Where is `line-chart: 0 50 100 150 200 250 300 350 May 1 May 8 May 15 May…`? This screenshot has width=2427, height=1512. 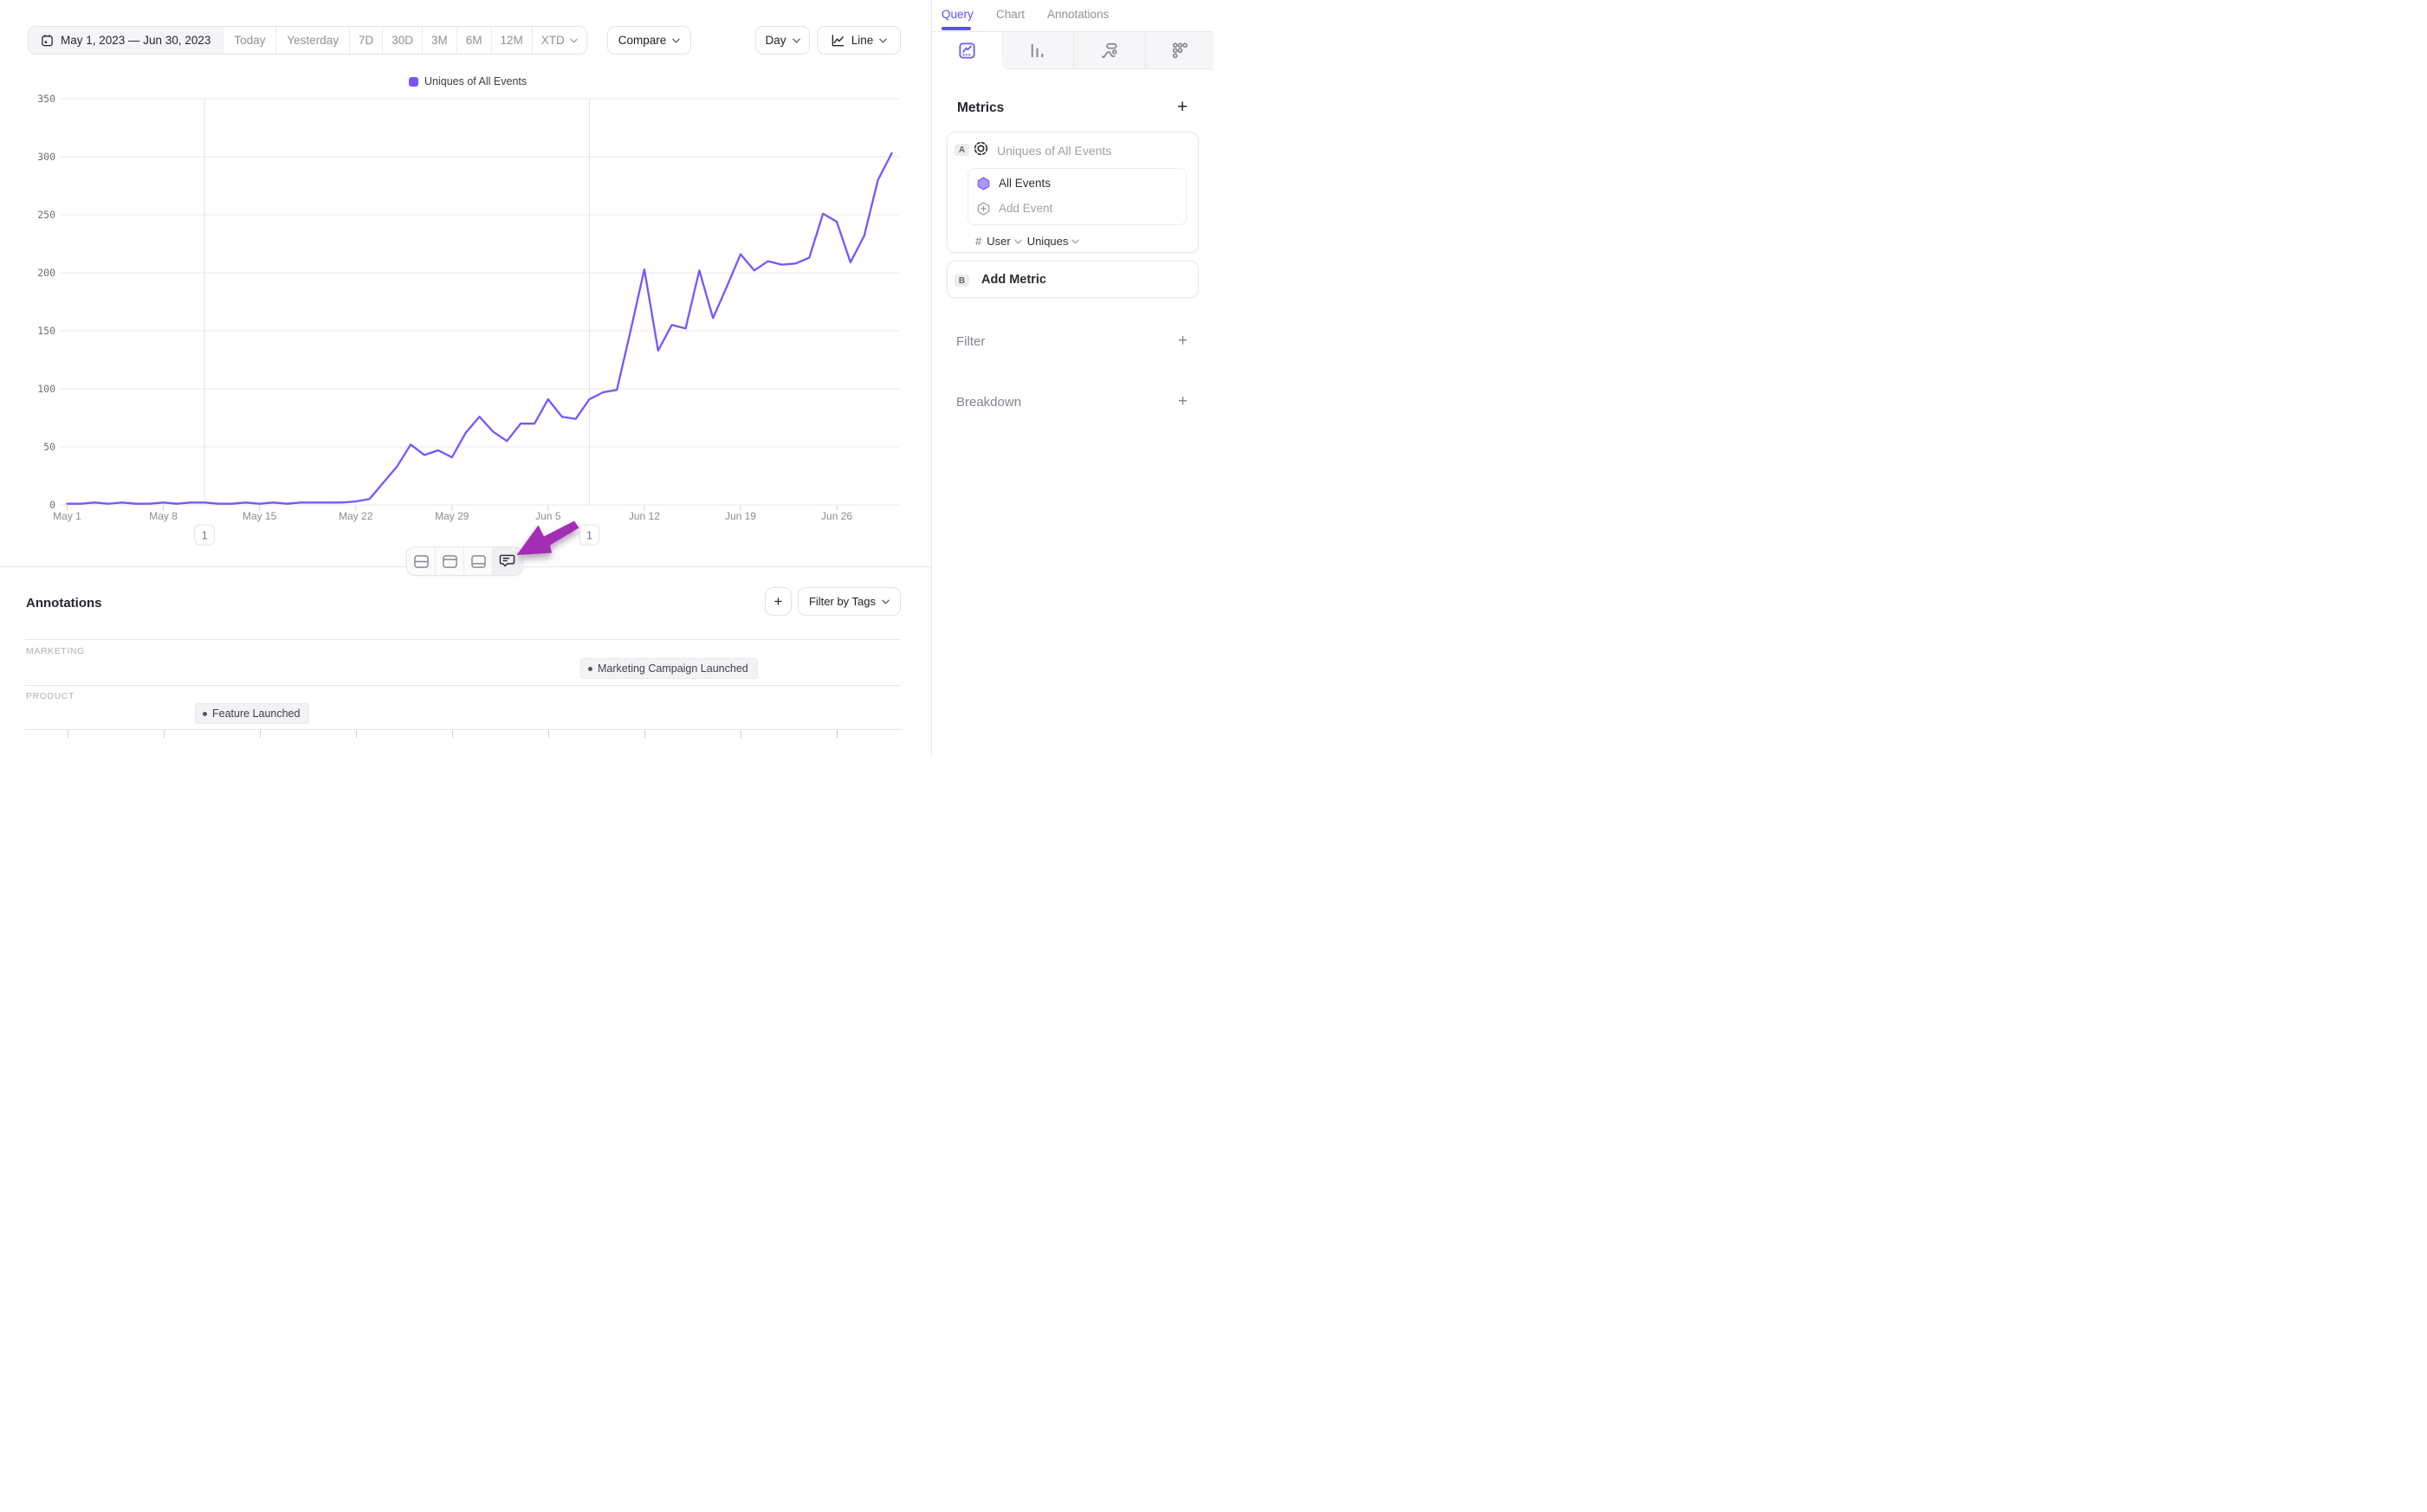
line-chart: 0 50 100 150 200 250 300 350 May 1 May 8 May 15 May… is located at coordinates (465, 308).